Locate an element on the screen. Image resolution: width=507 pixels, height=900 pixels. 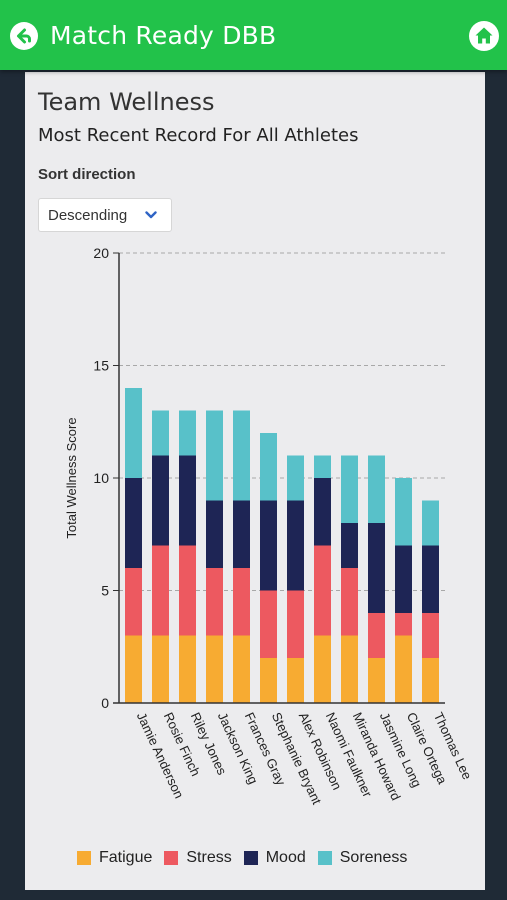
app-title: Match Ready DBB is located at coordinates (163, 35).